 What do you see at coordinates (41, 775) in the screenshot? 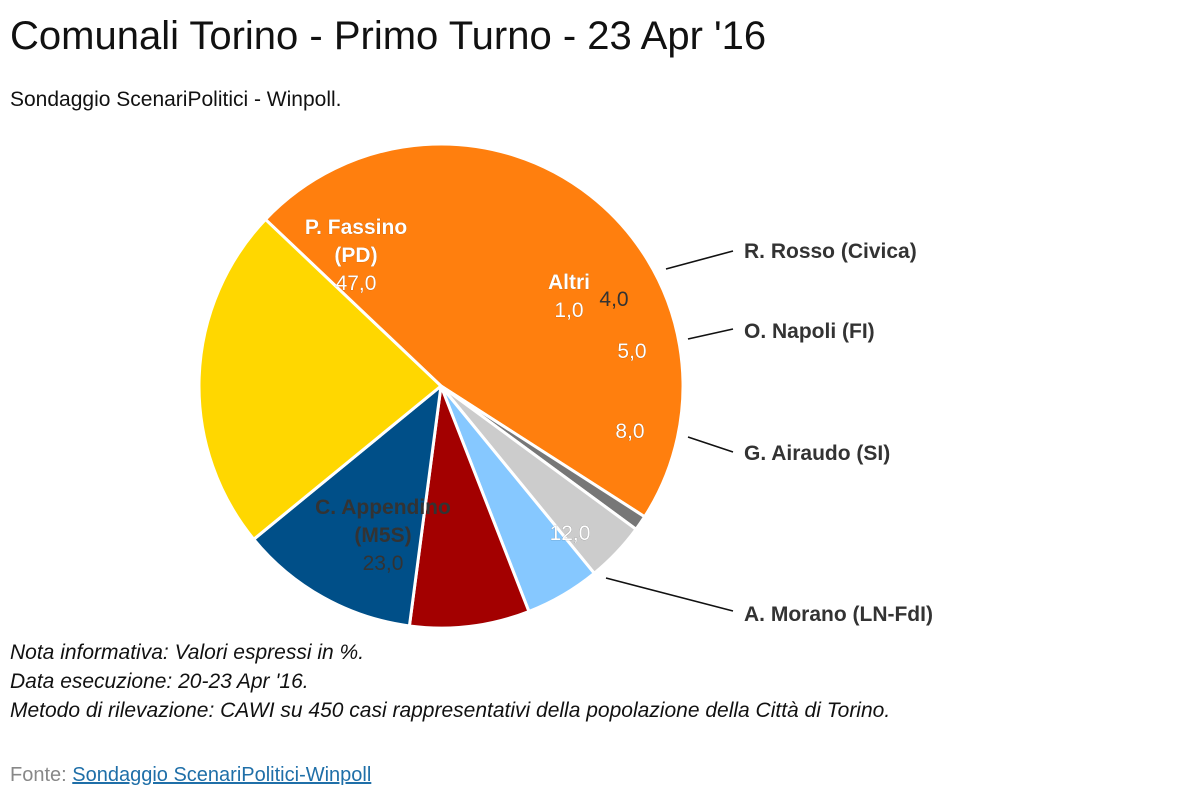
I see `source-prefix: Fonte:` at bounding box center [41, 775].